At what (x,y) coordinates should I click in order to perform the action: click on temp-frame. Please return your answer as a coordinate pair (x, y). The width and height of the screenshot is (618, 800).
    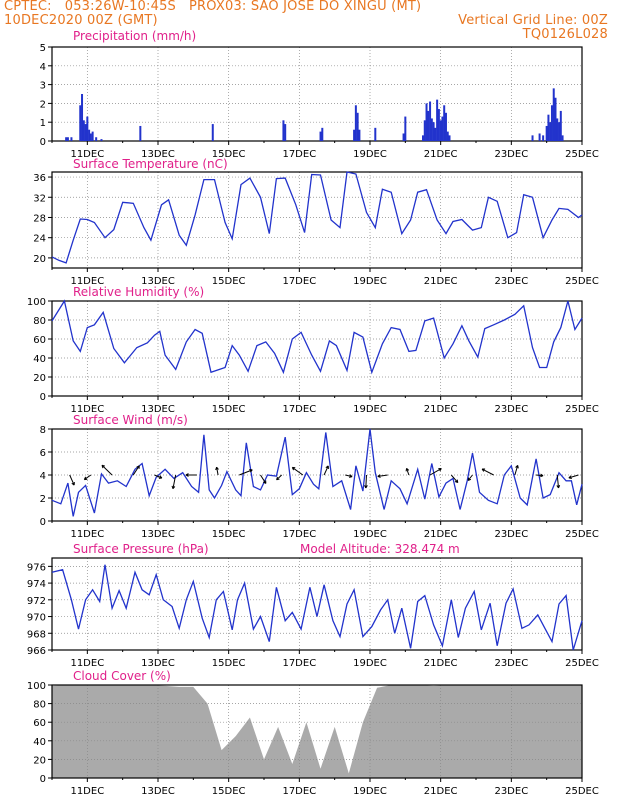
    Looking at the image, I should click on (317, 220).